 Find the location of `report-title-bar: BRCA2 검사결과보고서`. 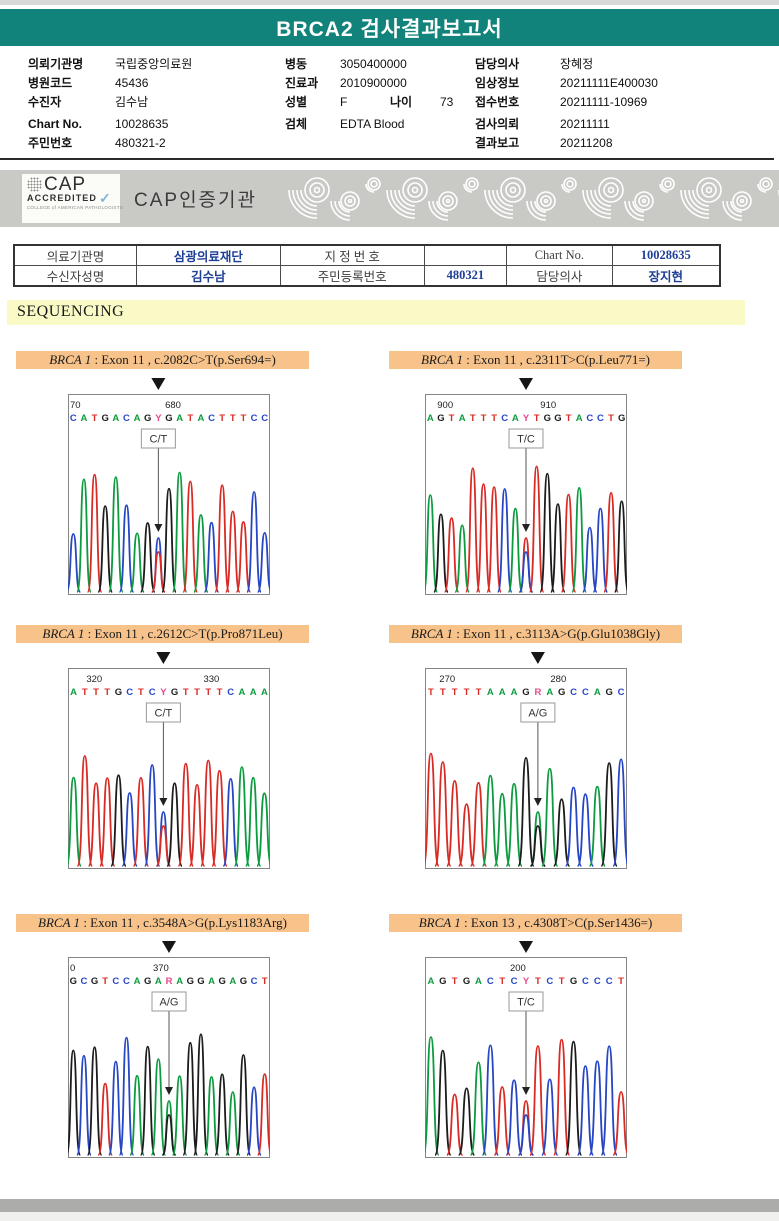

report-title-bar: BRCA2 검사결과보고서 is located at coordinates (389, 27).